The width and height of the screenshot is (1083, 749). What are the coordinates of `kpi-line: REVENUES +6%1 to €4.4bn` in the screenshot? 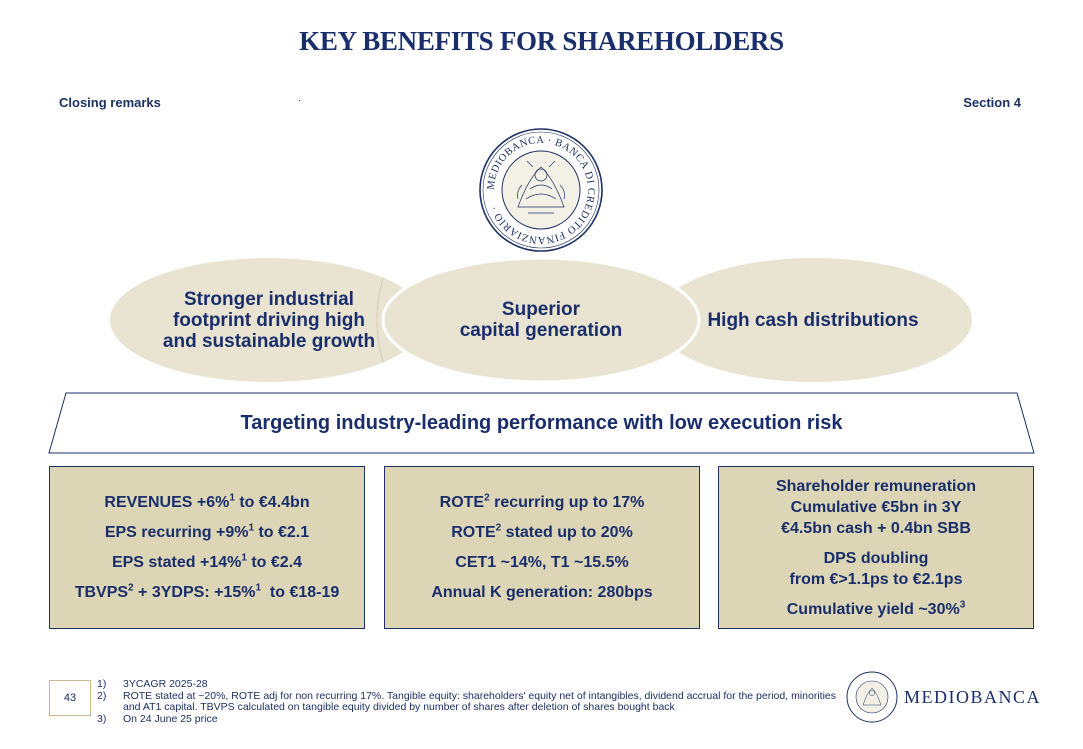 It's located at (207, 501).